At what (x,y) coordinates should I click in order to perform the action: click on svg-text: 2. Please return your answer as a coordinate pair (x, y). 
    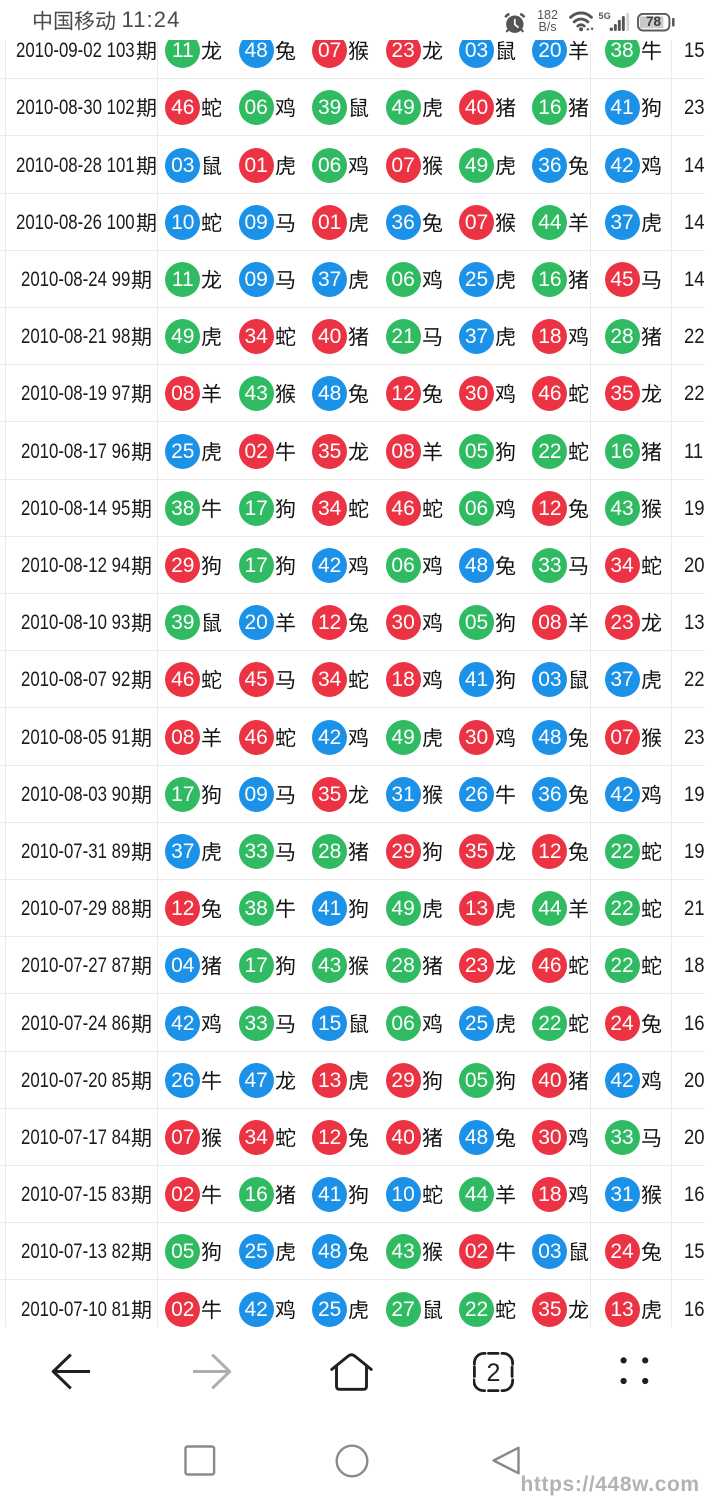
    Looking at the image, I should click on (494, 1373).